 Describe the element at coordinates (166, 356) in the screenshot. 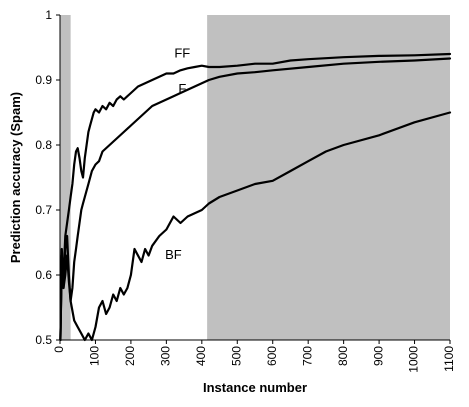

I see `x-tick-label: 300` at that location.